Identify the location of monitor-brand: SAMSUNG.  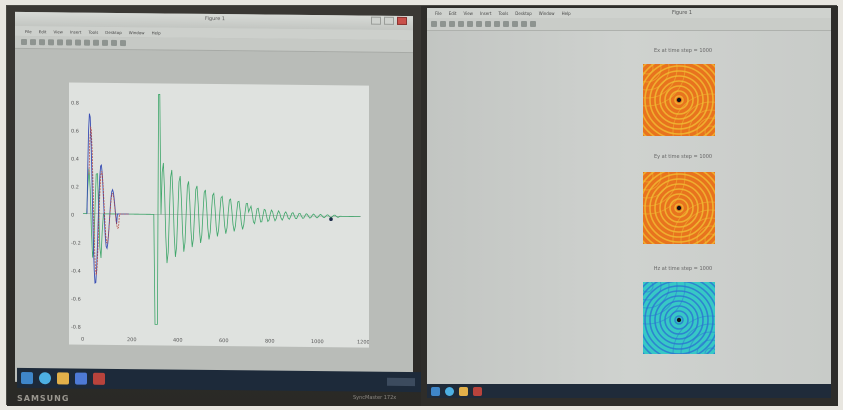
(43, 398).